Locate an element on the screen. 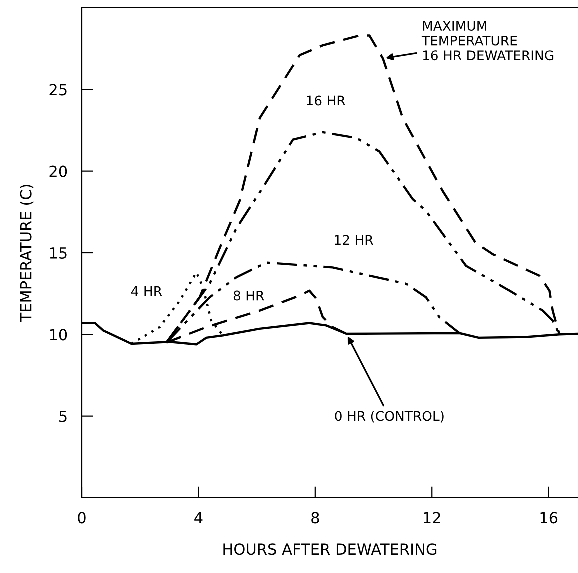  text: 16 HR is located at coordinates (326, 101).